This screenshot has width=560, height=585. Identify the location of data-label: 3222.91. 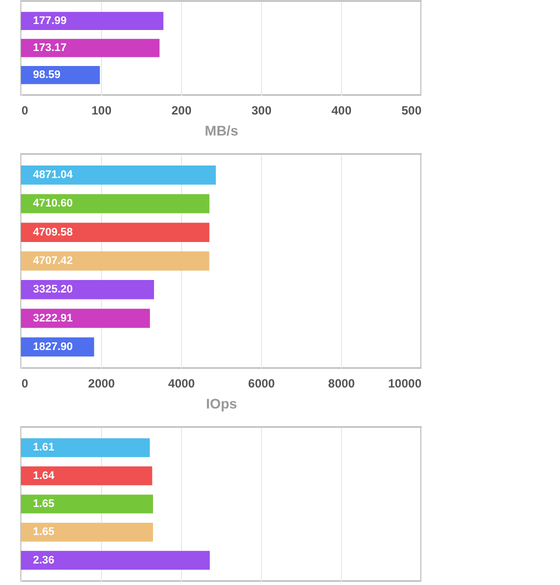
(53, 318).